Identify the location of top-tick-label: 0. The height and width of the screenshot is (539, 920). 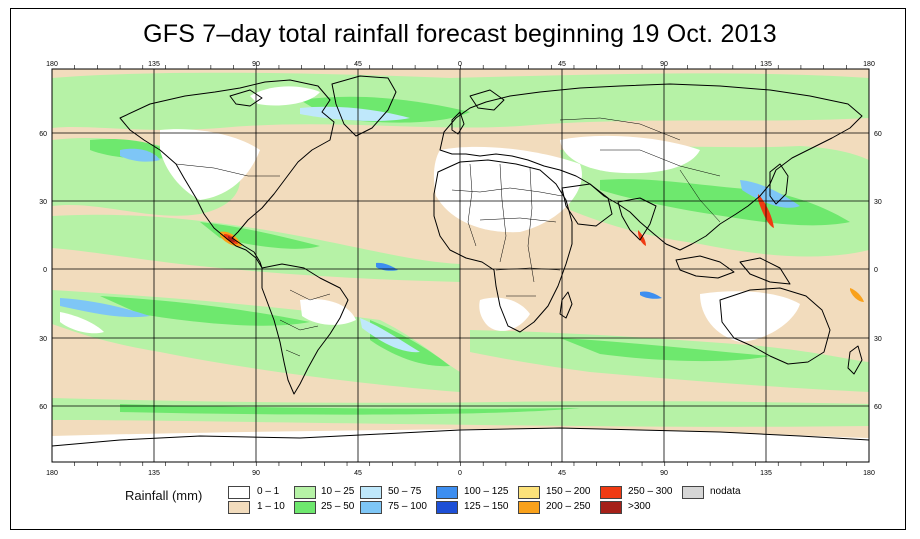
(460, 64).